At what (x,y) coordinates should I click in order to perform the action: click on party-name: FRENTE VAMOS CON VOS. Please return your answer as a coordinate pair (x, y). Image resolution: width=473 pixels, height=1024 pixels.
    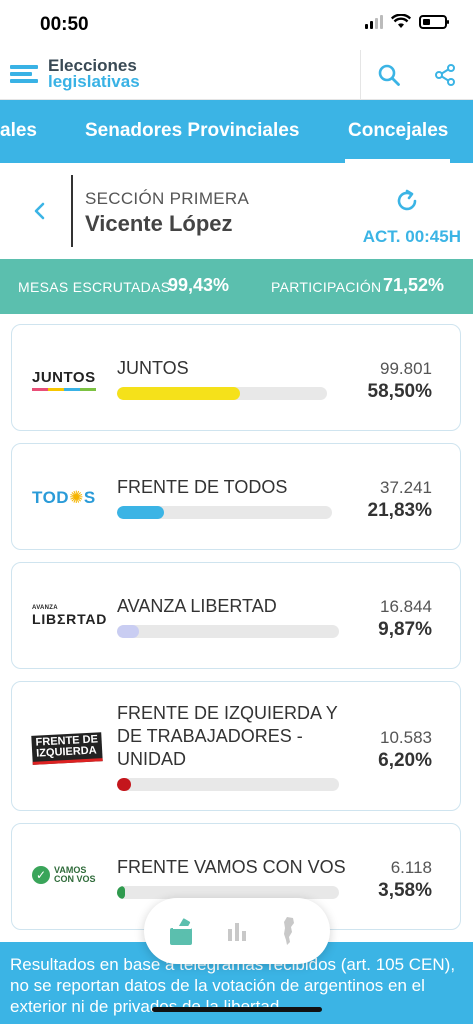
    Looking at the image, I should click on (231, 867).